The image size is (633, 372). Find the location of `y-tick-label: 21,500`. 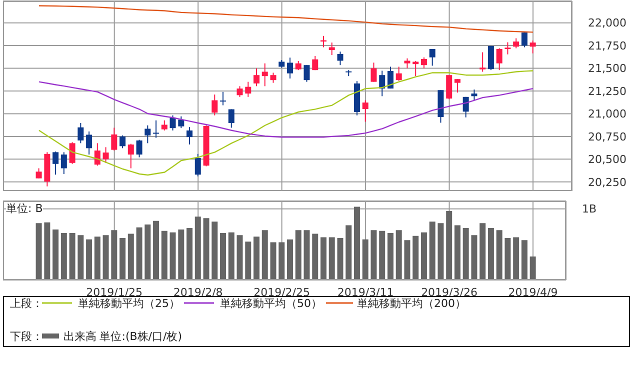

y-tick-label: 21,500 is located at coordinates (607, 69).